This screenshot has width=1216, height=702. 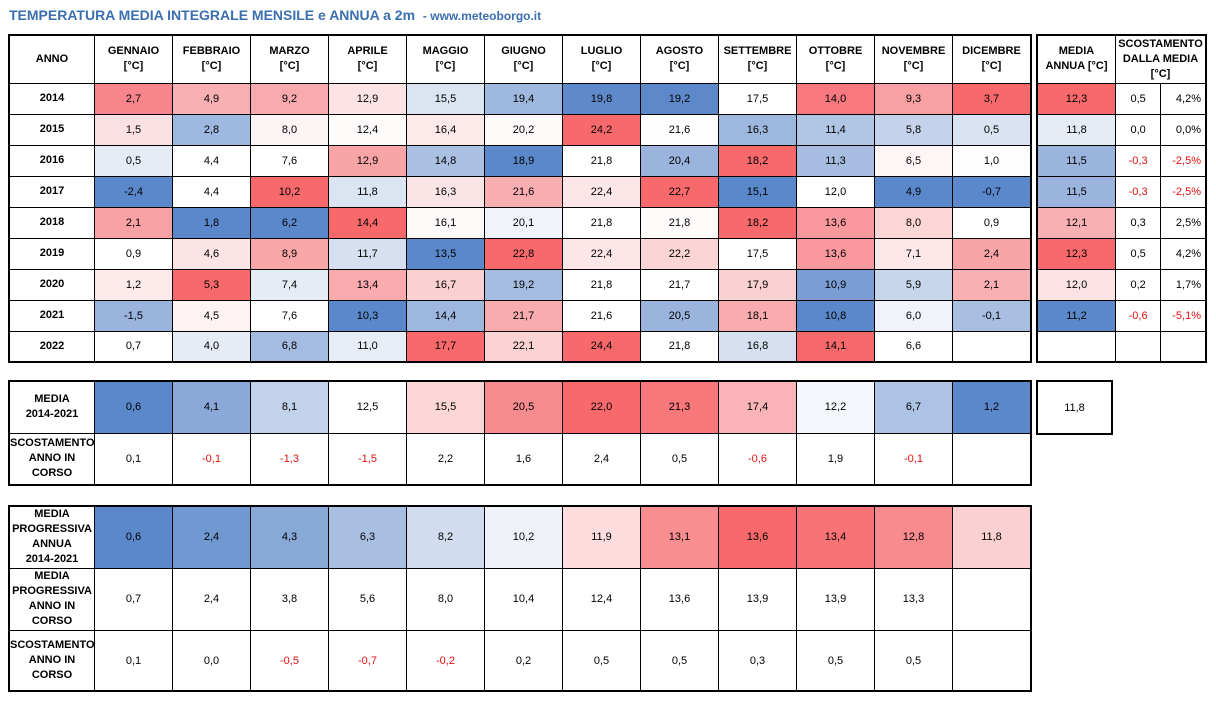 I want to click on month-value-cell: 11,0, so click(x=367, y=346).